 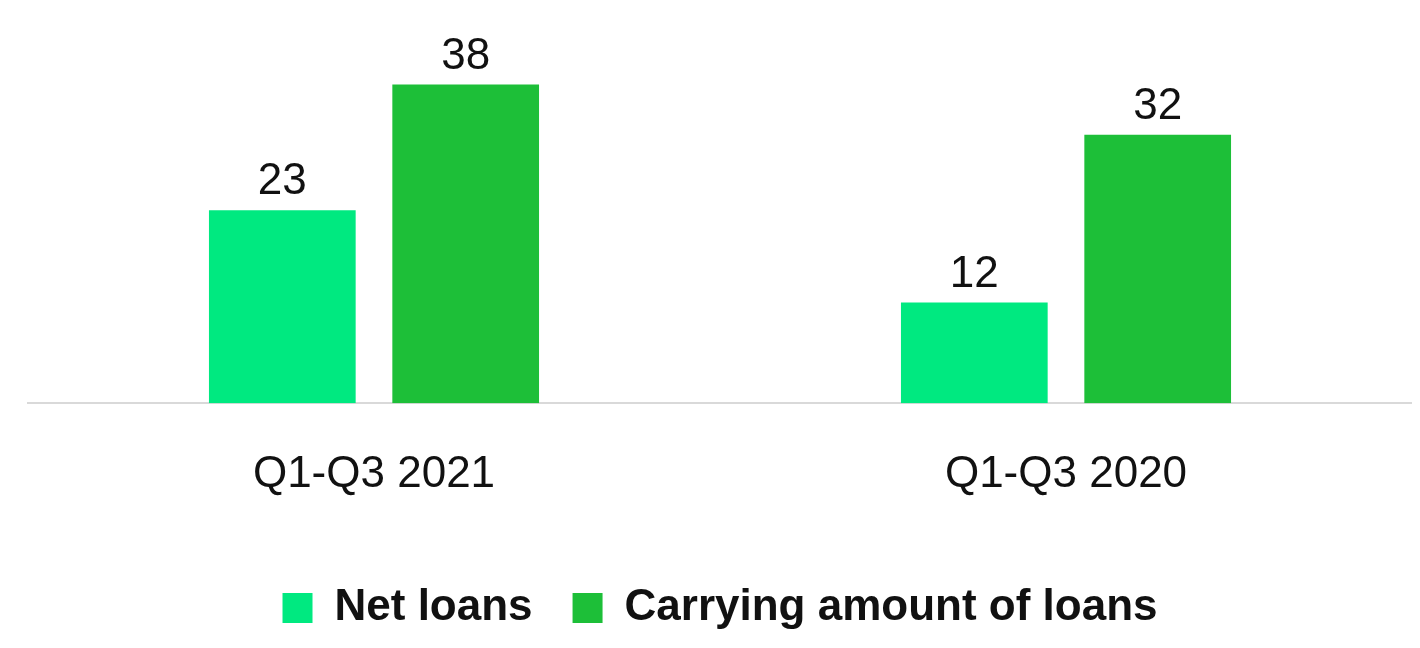 I want to click on x-tick-label: Q1-Q3 2021, so click(x=374, y=471).